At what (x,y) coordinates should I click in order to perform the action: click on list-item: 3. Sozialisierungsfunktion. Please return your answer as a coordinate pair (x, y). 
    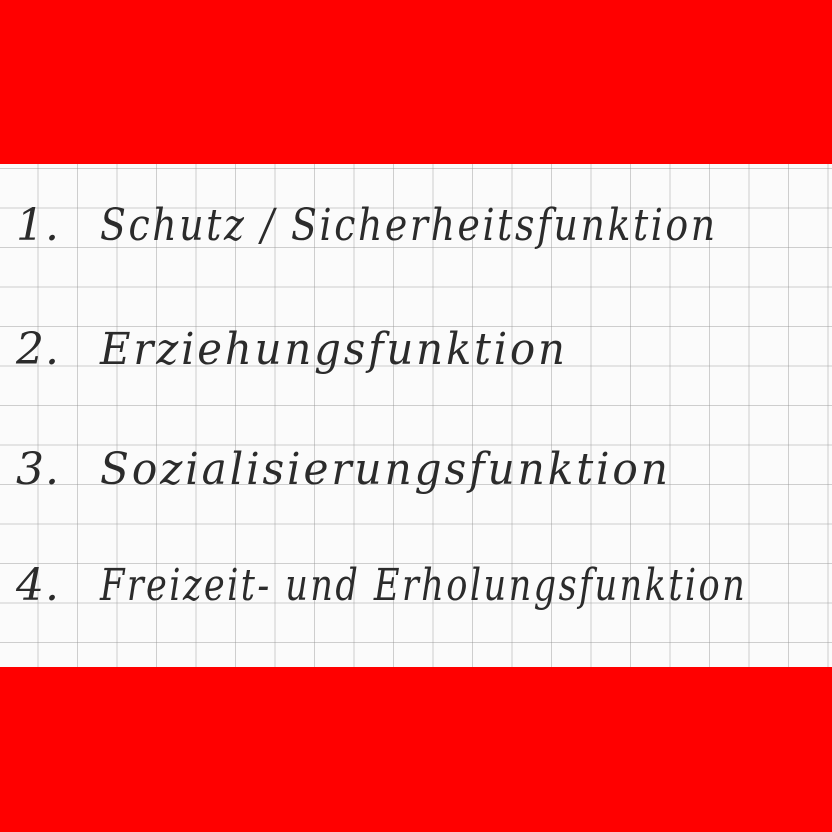
    Looking at the image, I should click on (416, 484).